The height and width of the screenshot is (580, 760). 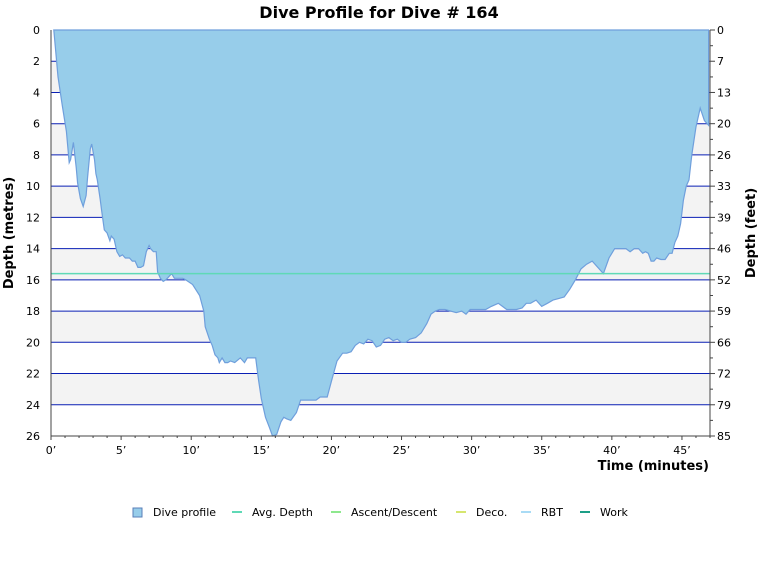 I want to click on y2-tick-label: 0, so click(x=720, y=30).